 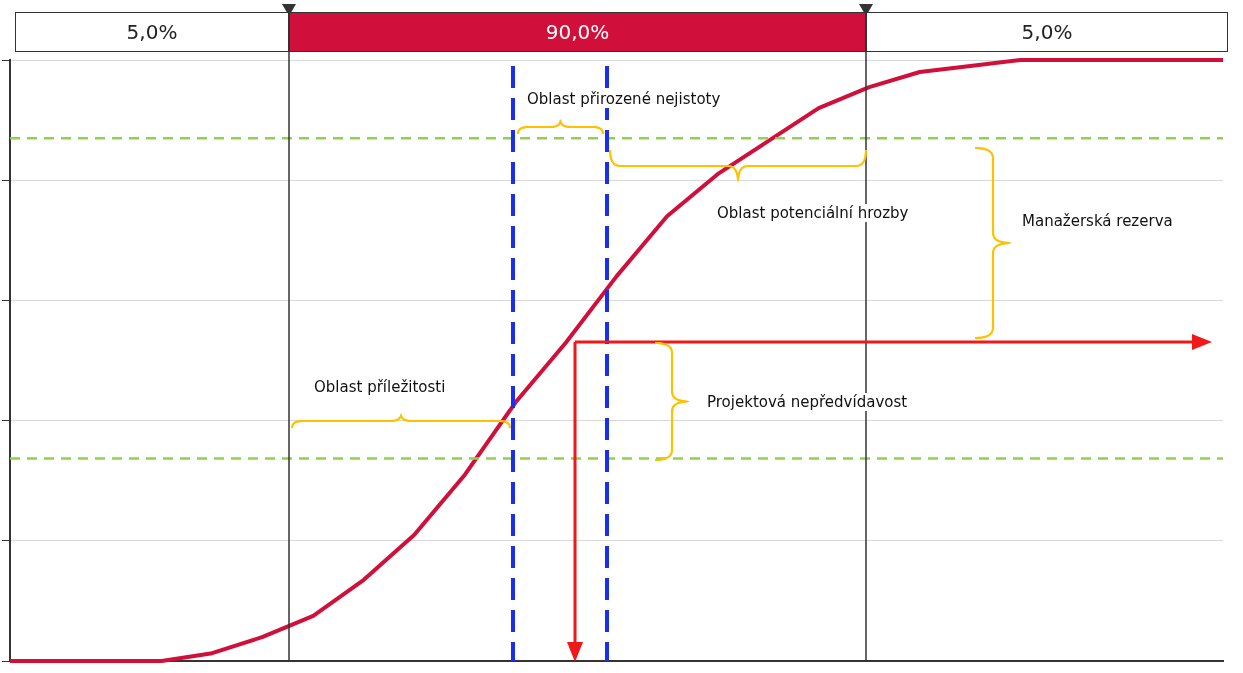 I want to click on text: 90,0%, so click(x=577, y=32).